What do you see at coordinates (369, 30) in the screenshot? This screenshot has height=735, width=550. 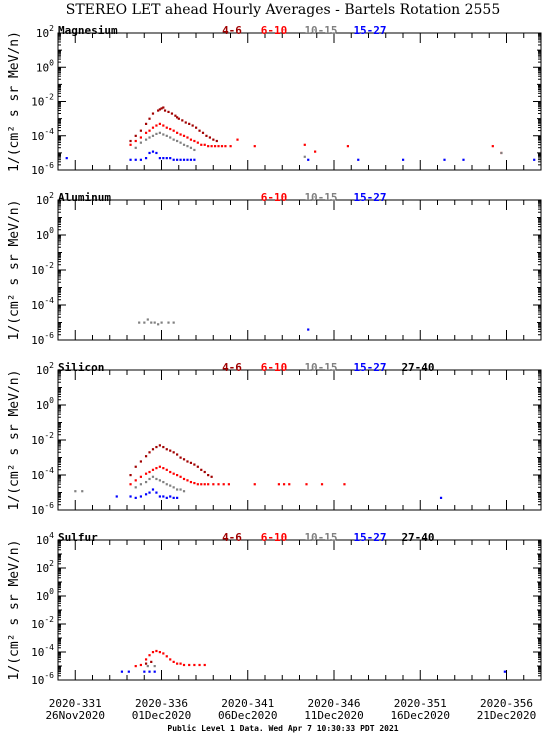 I see `legend-entry: 15-27` at bounding box center [369, 30].